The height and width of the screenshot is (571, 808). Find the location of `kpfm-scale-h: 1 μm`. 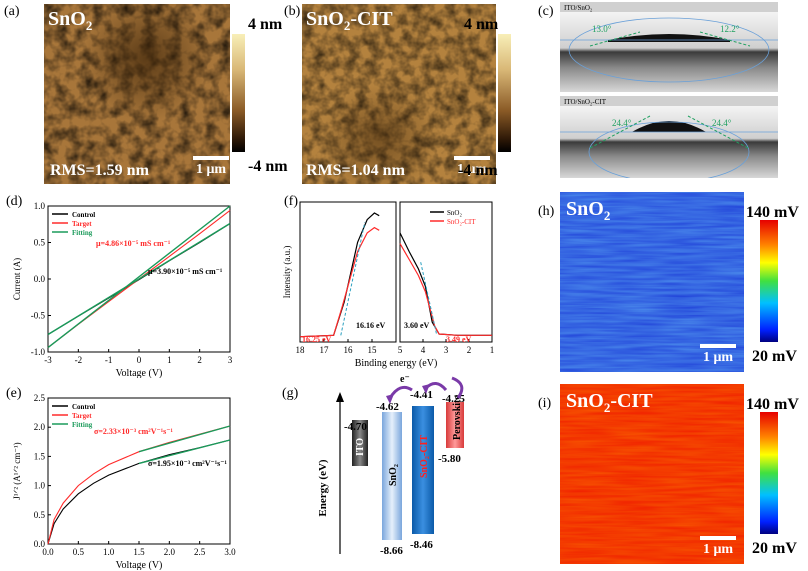

kpfm-scale-h: 1 μm is located at coordinates (718, 355).